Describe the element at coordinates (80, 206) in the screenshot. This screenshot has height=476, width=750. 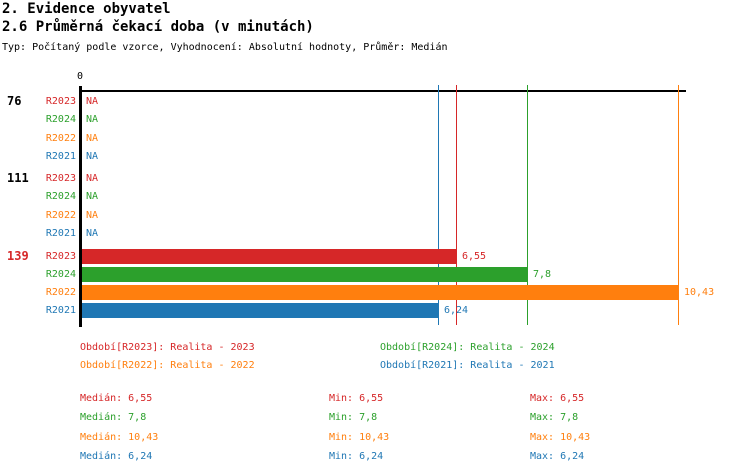
I see `y-axis-line` at that location.